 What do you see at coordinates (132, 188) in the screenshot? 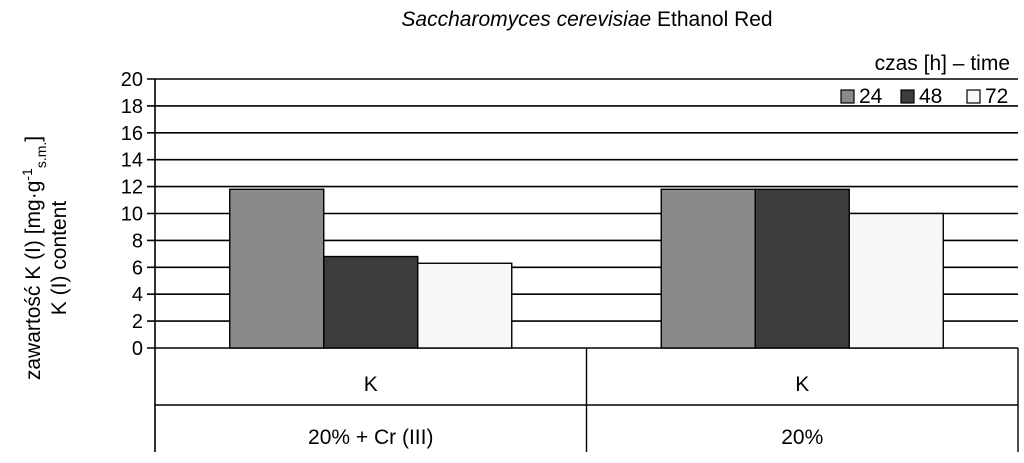
I see `y-tick-label: 12` at bounding box center [132, 188].